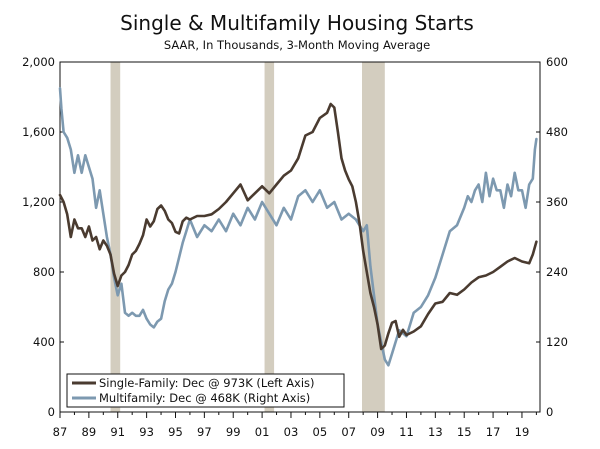  Describe the element at coordinates (262, 432) in the screenshot. I see `x-axis-tick-label: 01` at that location.